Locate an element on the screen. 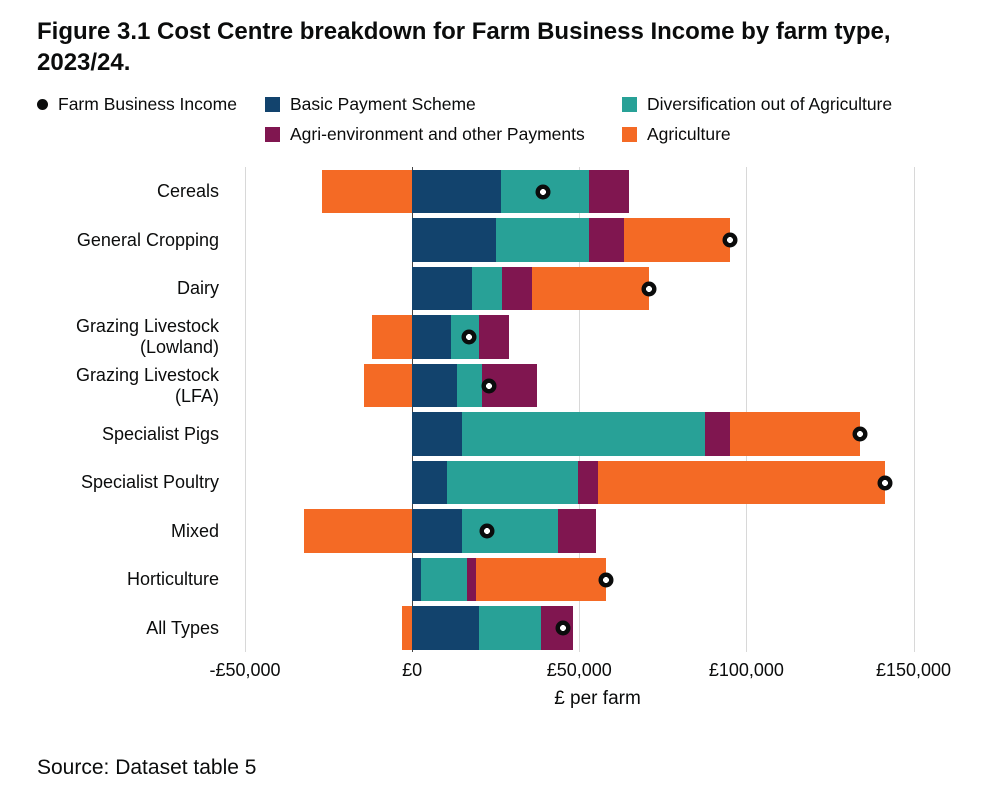  y-axis-label: Grazing Livestock (LFA) is located at coordinates (147, 385).